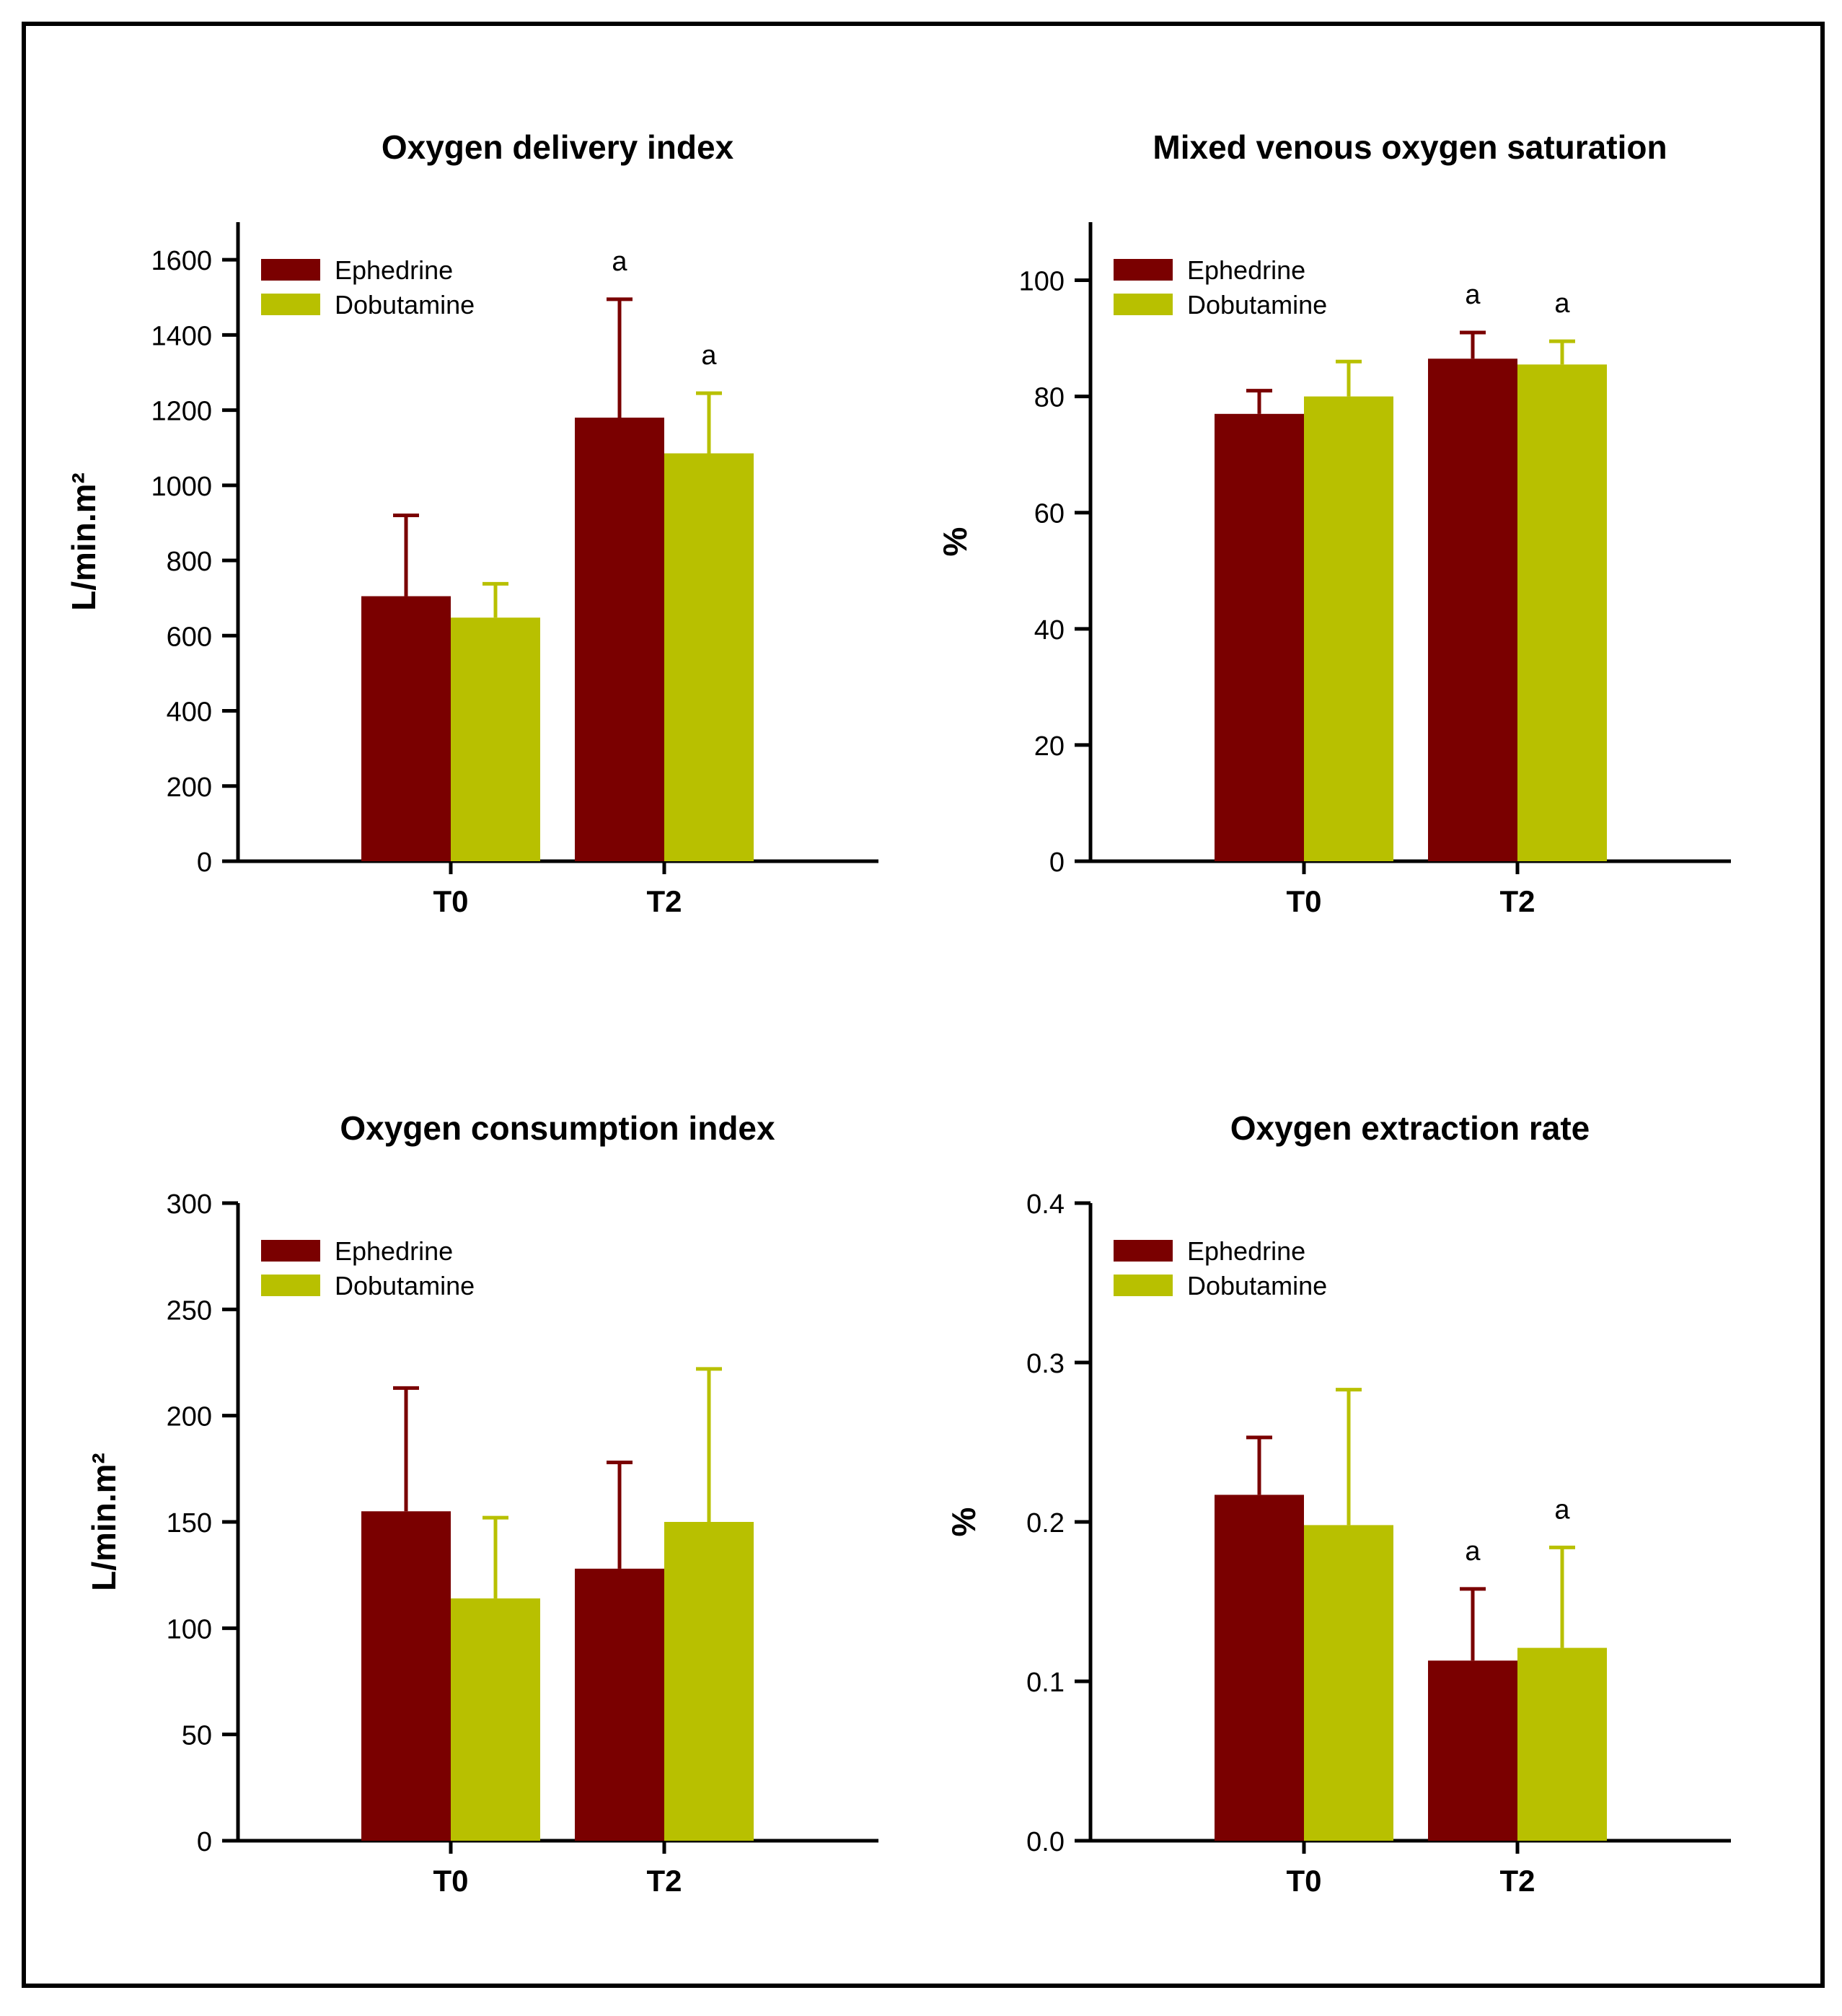 The height and width of the screenshot is (2016, 1842). What do you see at coordinates (181, 261) in the screenshot?
I see `y-tick-label: 1600` at bounding box center [181, 261].